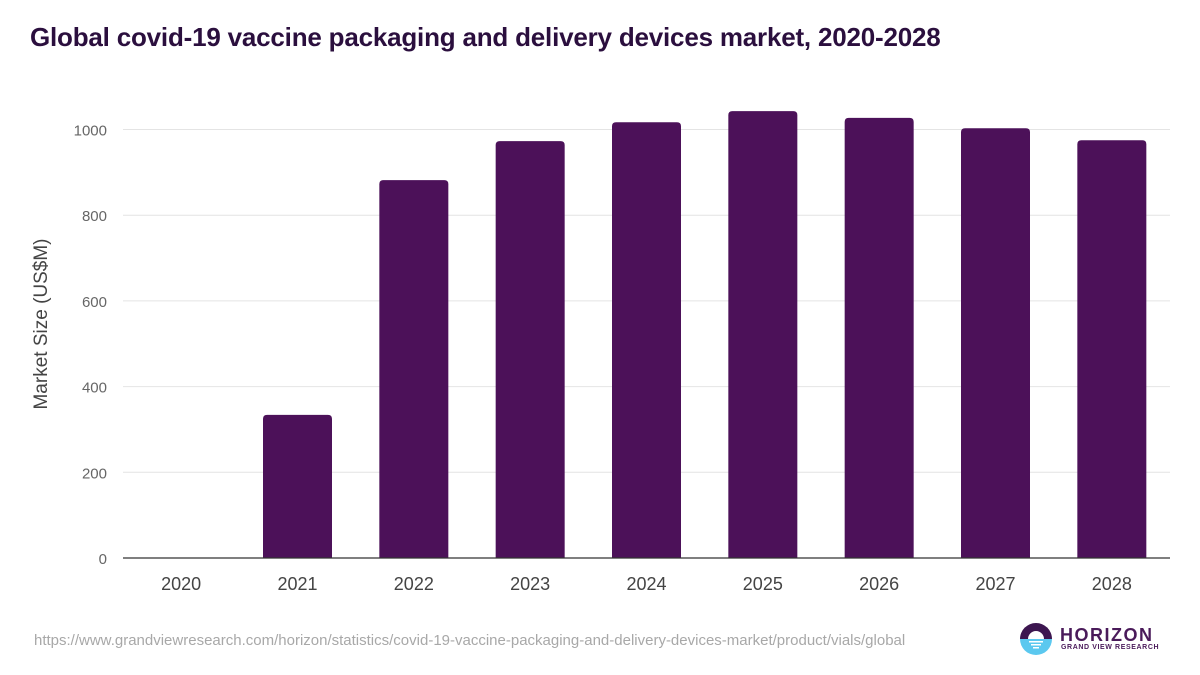 This screenshot has height=675, width=1200. I want to click on bar-2025, so click(763, 335).